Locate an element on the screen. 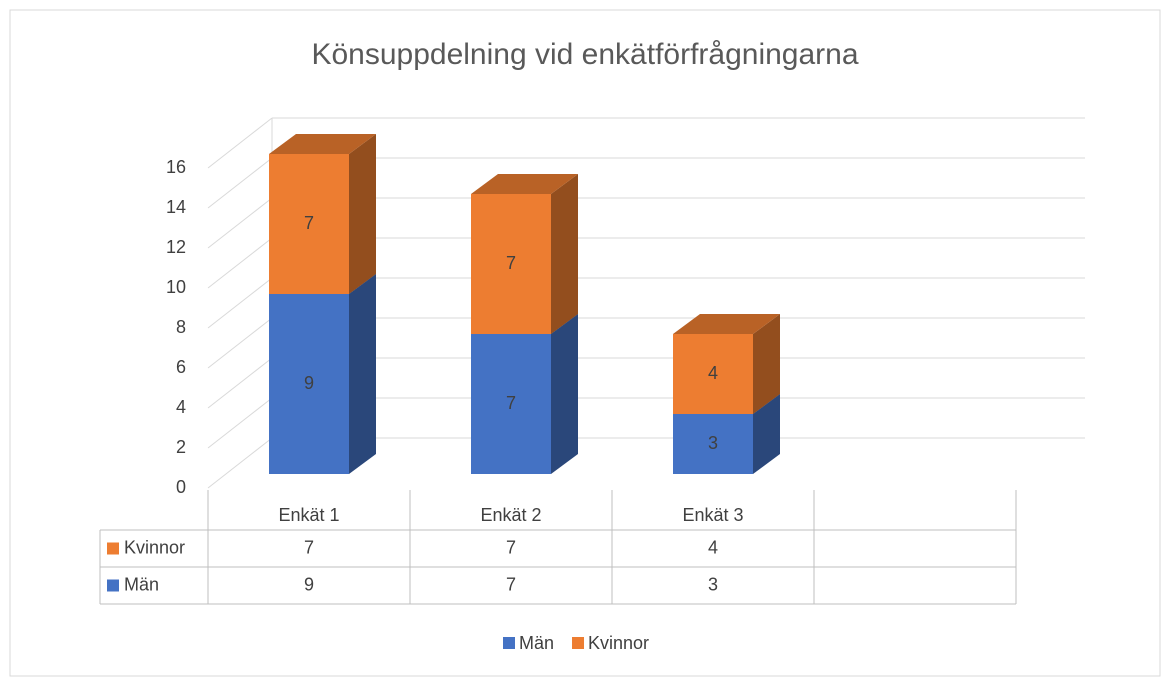 The image size is (1161, 677). y-tick-label: 12 is located at coordinates (176, 247).